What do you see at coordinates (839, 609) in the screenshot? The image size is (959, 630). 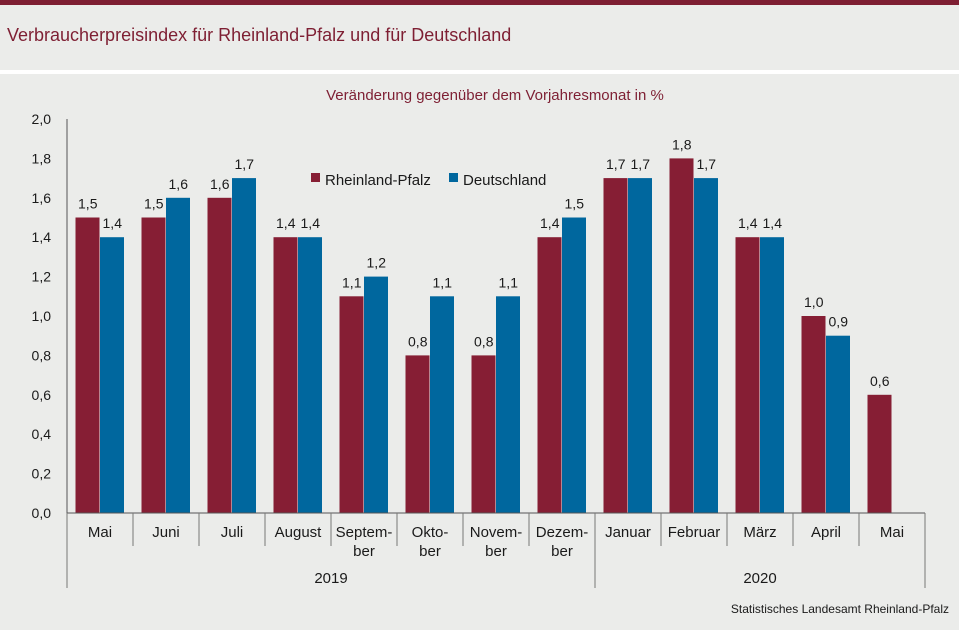 I see `source-note: Statistisches Landesamt Rheinland-Pfalz` at bounding box center [839, 609].